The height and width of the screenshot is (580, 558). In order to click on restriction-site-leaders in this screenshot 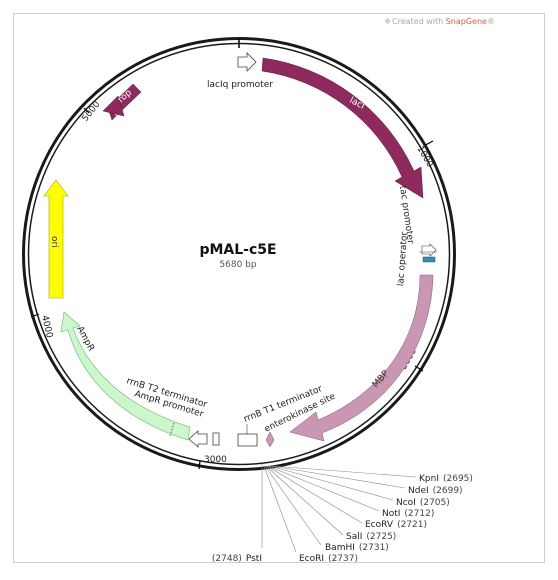, I will do `click(339, 508)`.